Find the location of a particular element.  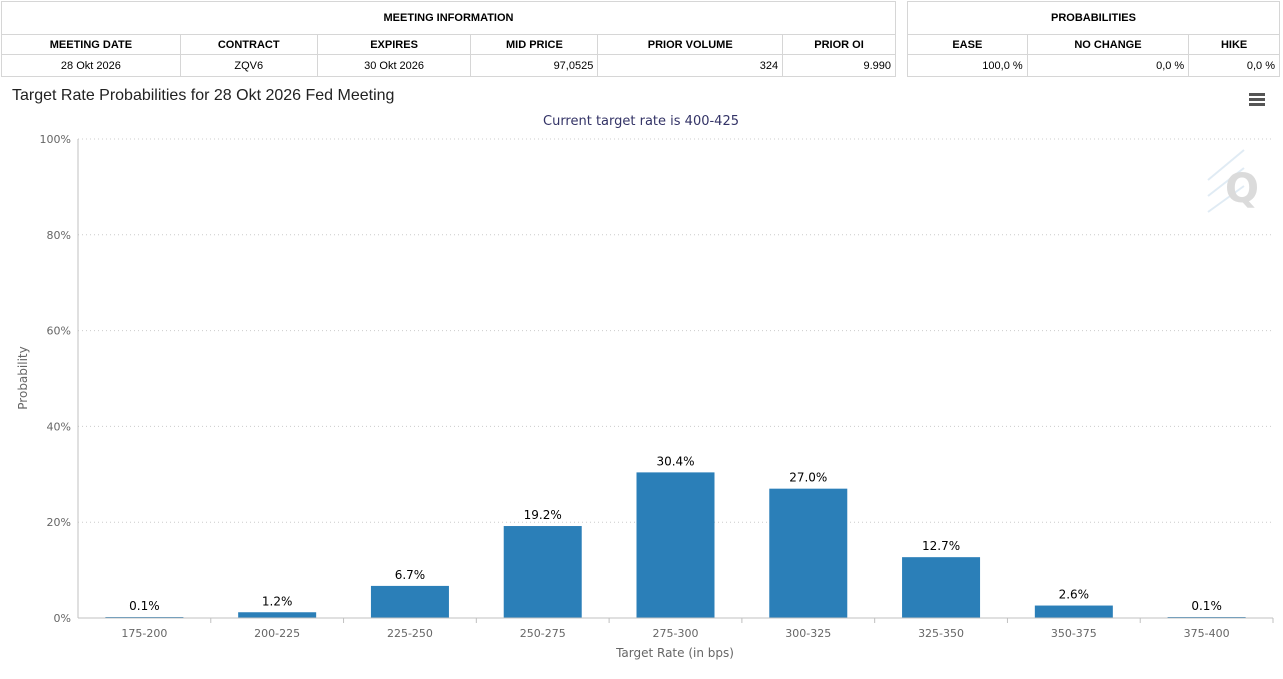

x-tick-label: 225-250 is located at coordinates (410, 633).